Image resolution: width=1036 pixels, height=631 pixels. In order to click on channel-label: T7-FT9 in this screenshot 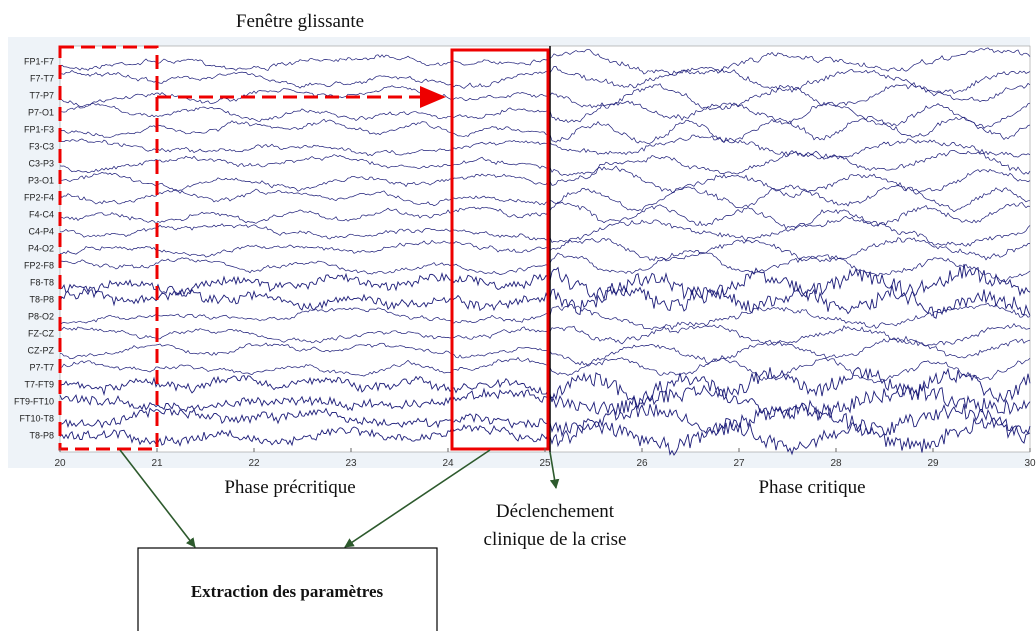, I will do `click(39, 384)`.